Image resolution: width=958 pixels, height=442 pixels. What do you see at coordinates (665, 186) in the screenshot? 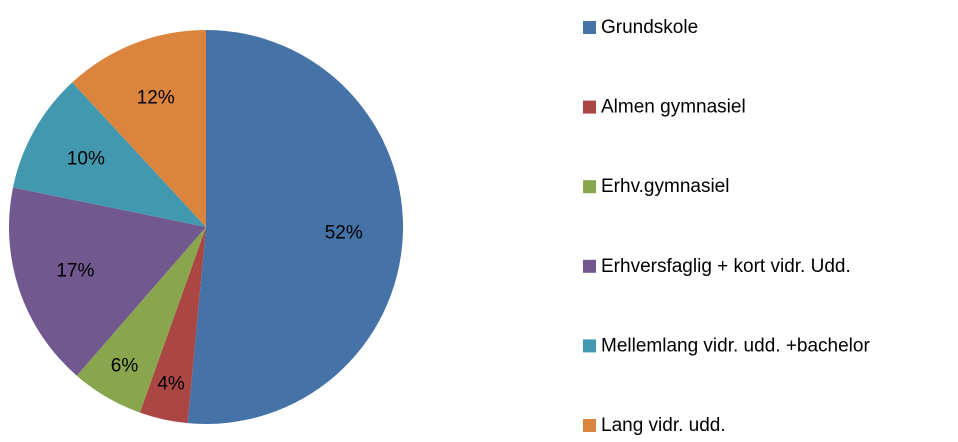
I see `legend-label: Erhv.gymnasiel` at bounding box center [665, 186].